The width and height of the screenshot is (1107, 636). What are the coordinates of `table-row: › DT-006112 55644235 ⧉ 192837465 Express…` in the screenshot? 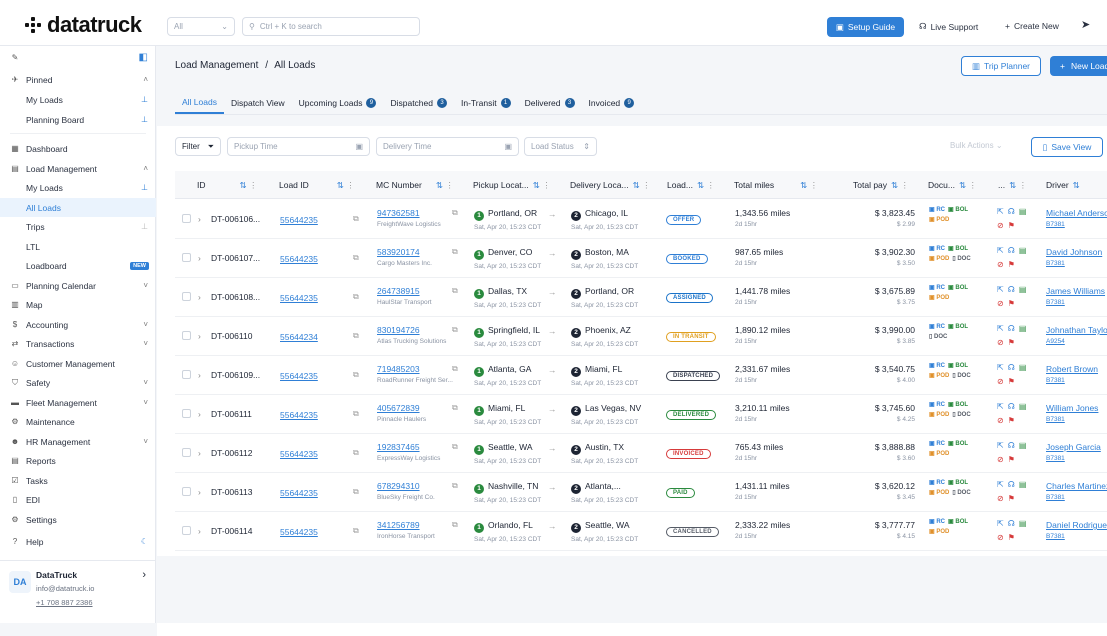 It's located at (641, 453).